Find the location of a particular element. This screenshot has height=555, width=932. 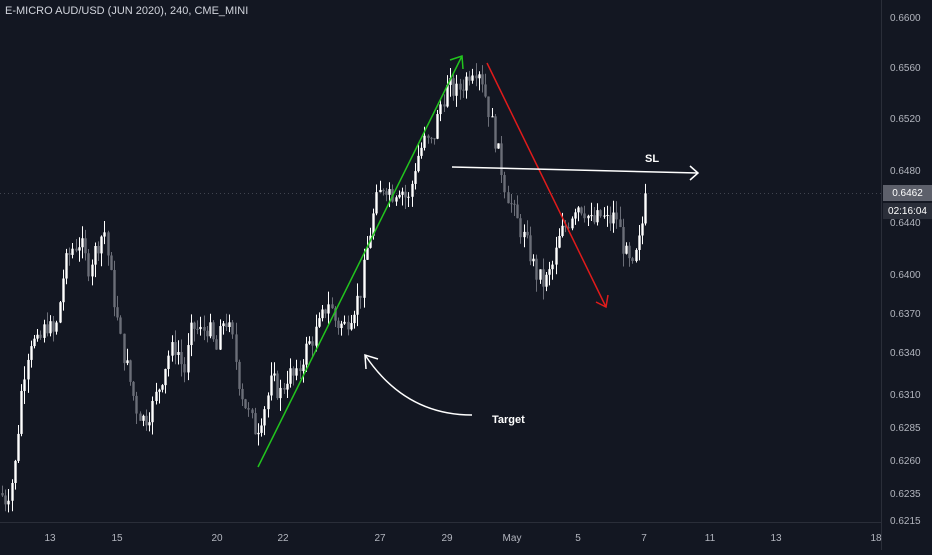

y-tick-label: 0.6260 is located at coordinates (905, 461).